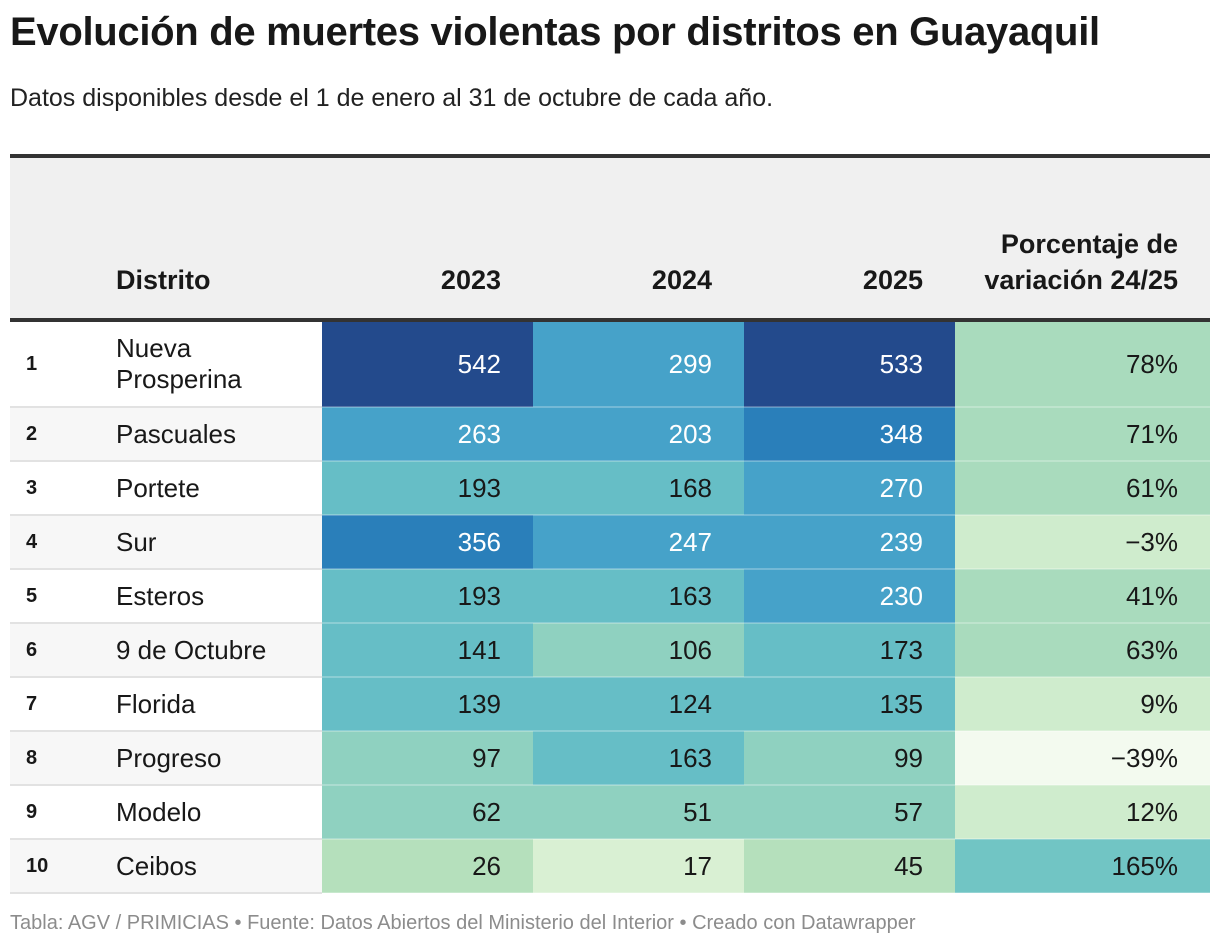 The width and height of the screenshot is (1220, 948). What do you see at coordinates (219, 866) in the screenshot?
I see `distrito-cell: Ceibos` at bounding box center [219, 866].